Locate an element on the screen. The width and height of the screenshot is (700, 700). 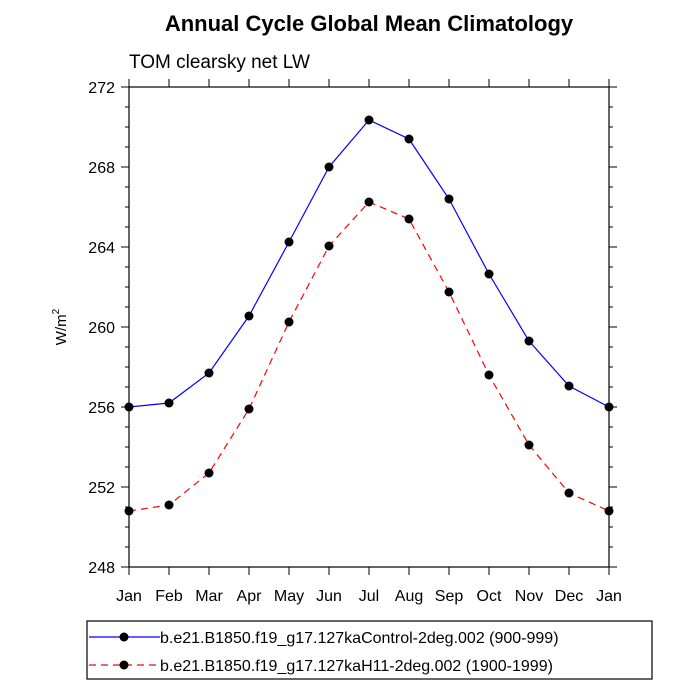
x-tick-label: Jul is located at coordinates (369, 596).